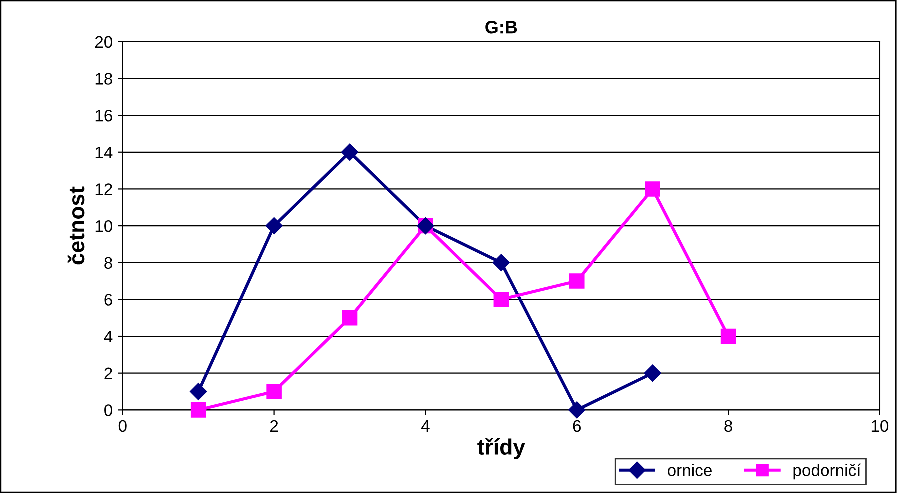 This screenshot has width=897, height=493. Describe the element at coordinates (690, 470) in the screenshot. I see `legend-label: ornice` at that location.